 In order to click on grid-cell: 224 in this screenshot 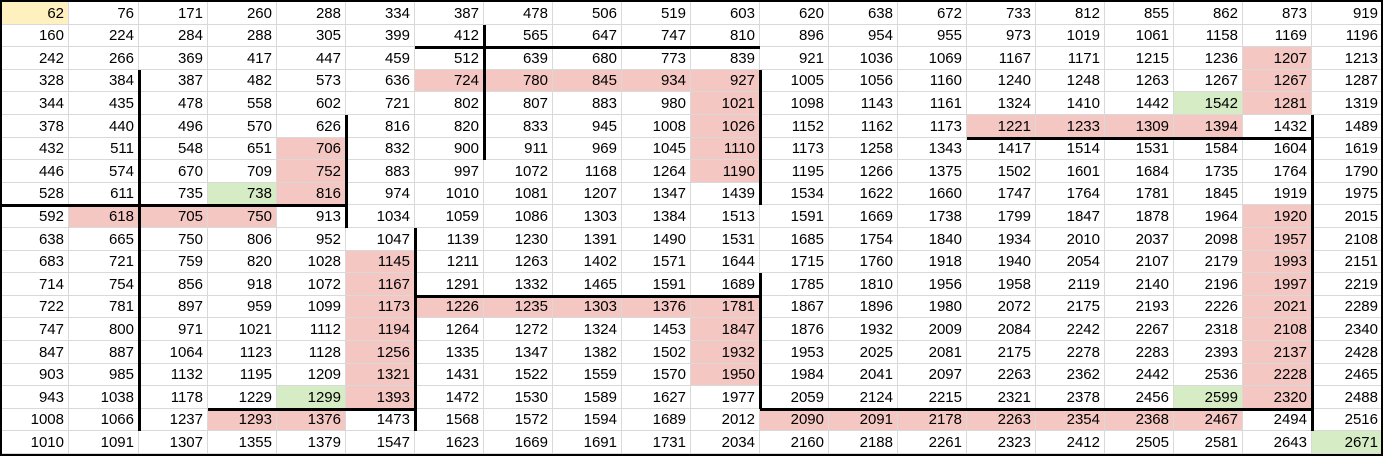, I will do `click(104, 36)`.